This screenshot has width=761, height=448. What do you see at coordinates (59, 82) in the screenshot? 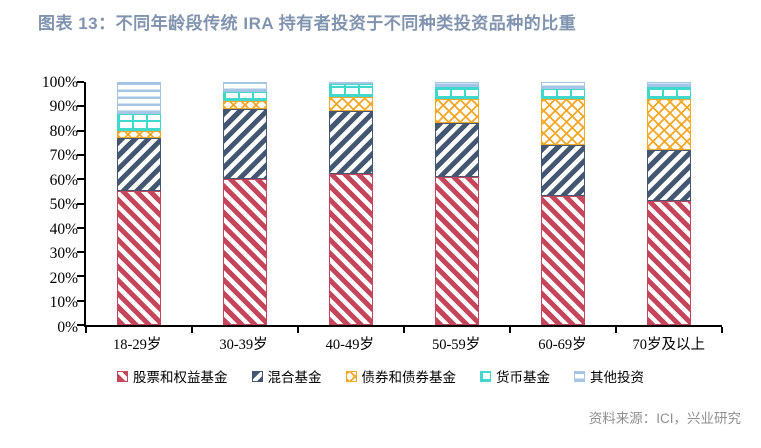
I see `y-axis-tick-label: 100%` at bounding box center [59, 82].